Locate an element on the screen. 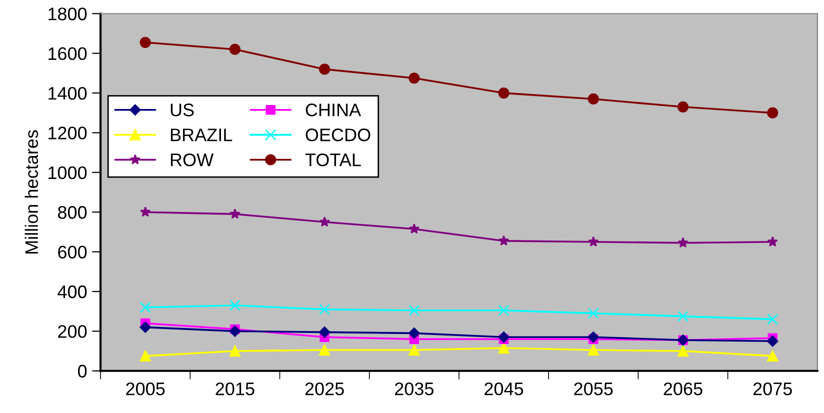 Image resolution: width=824 pixels, height=413 pixels. y-tick-label: 800 is located at coordinates (72, 212).